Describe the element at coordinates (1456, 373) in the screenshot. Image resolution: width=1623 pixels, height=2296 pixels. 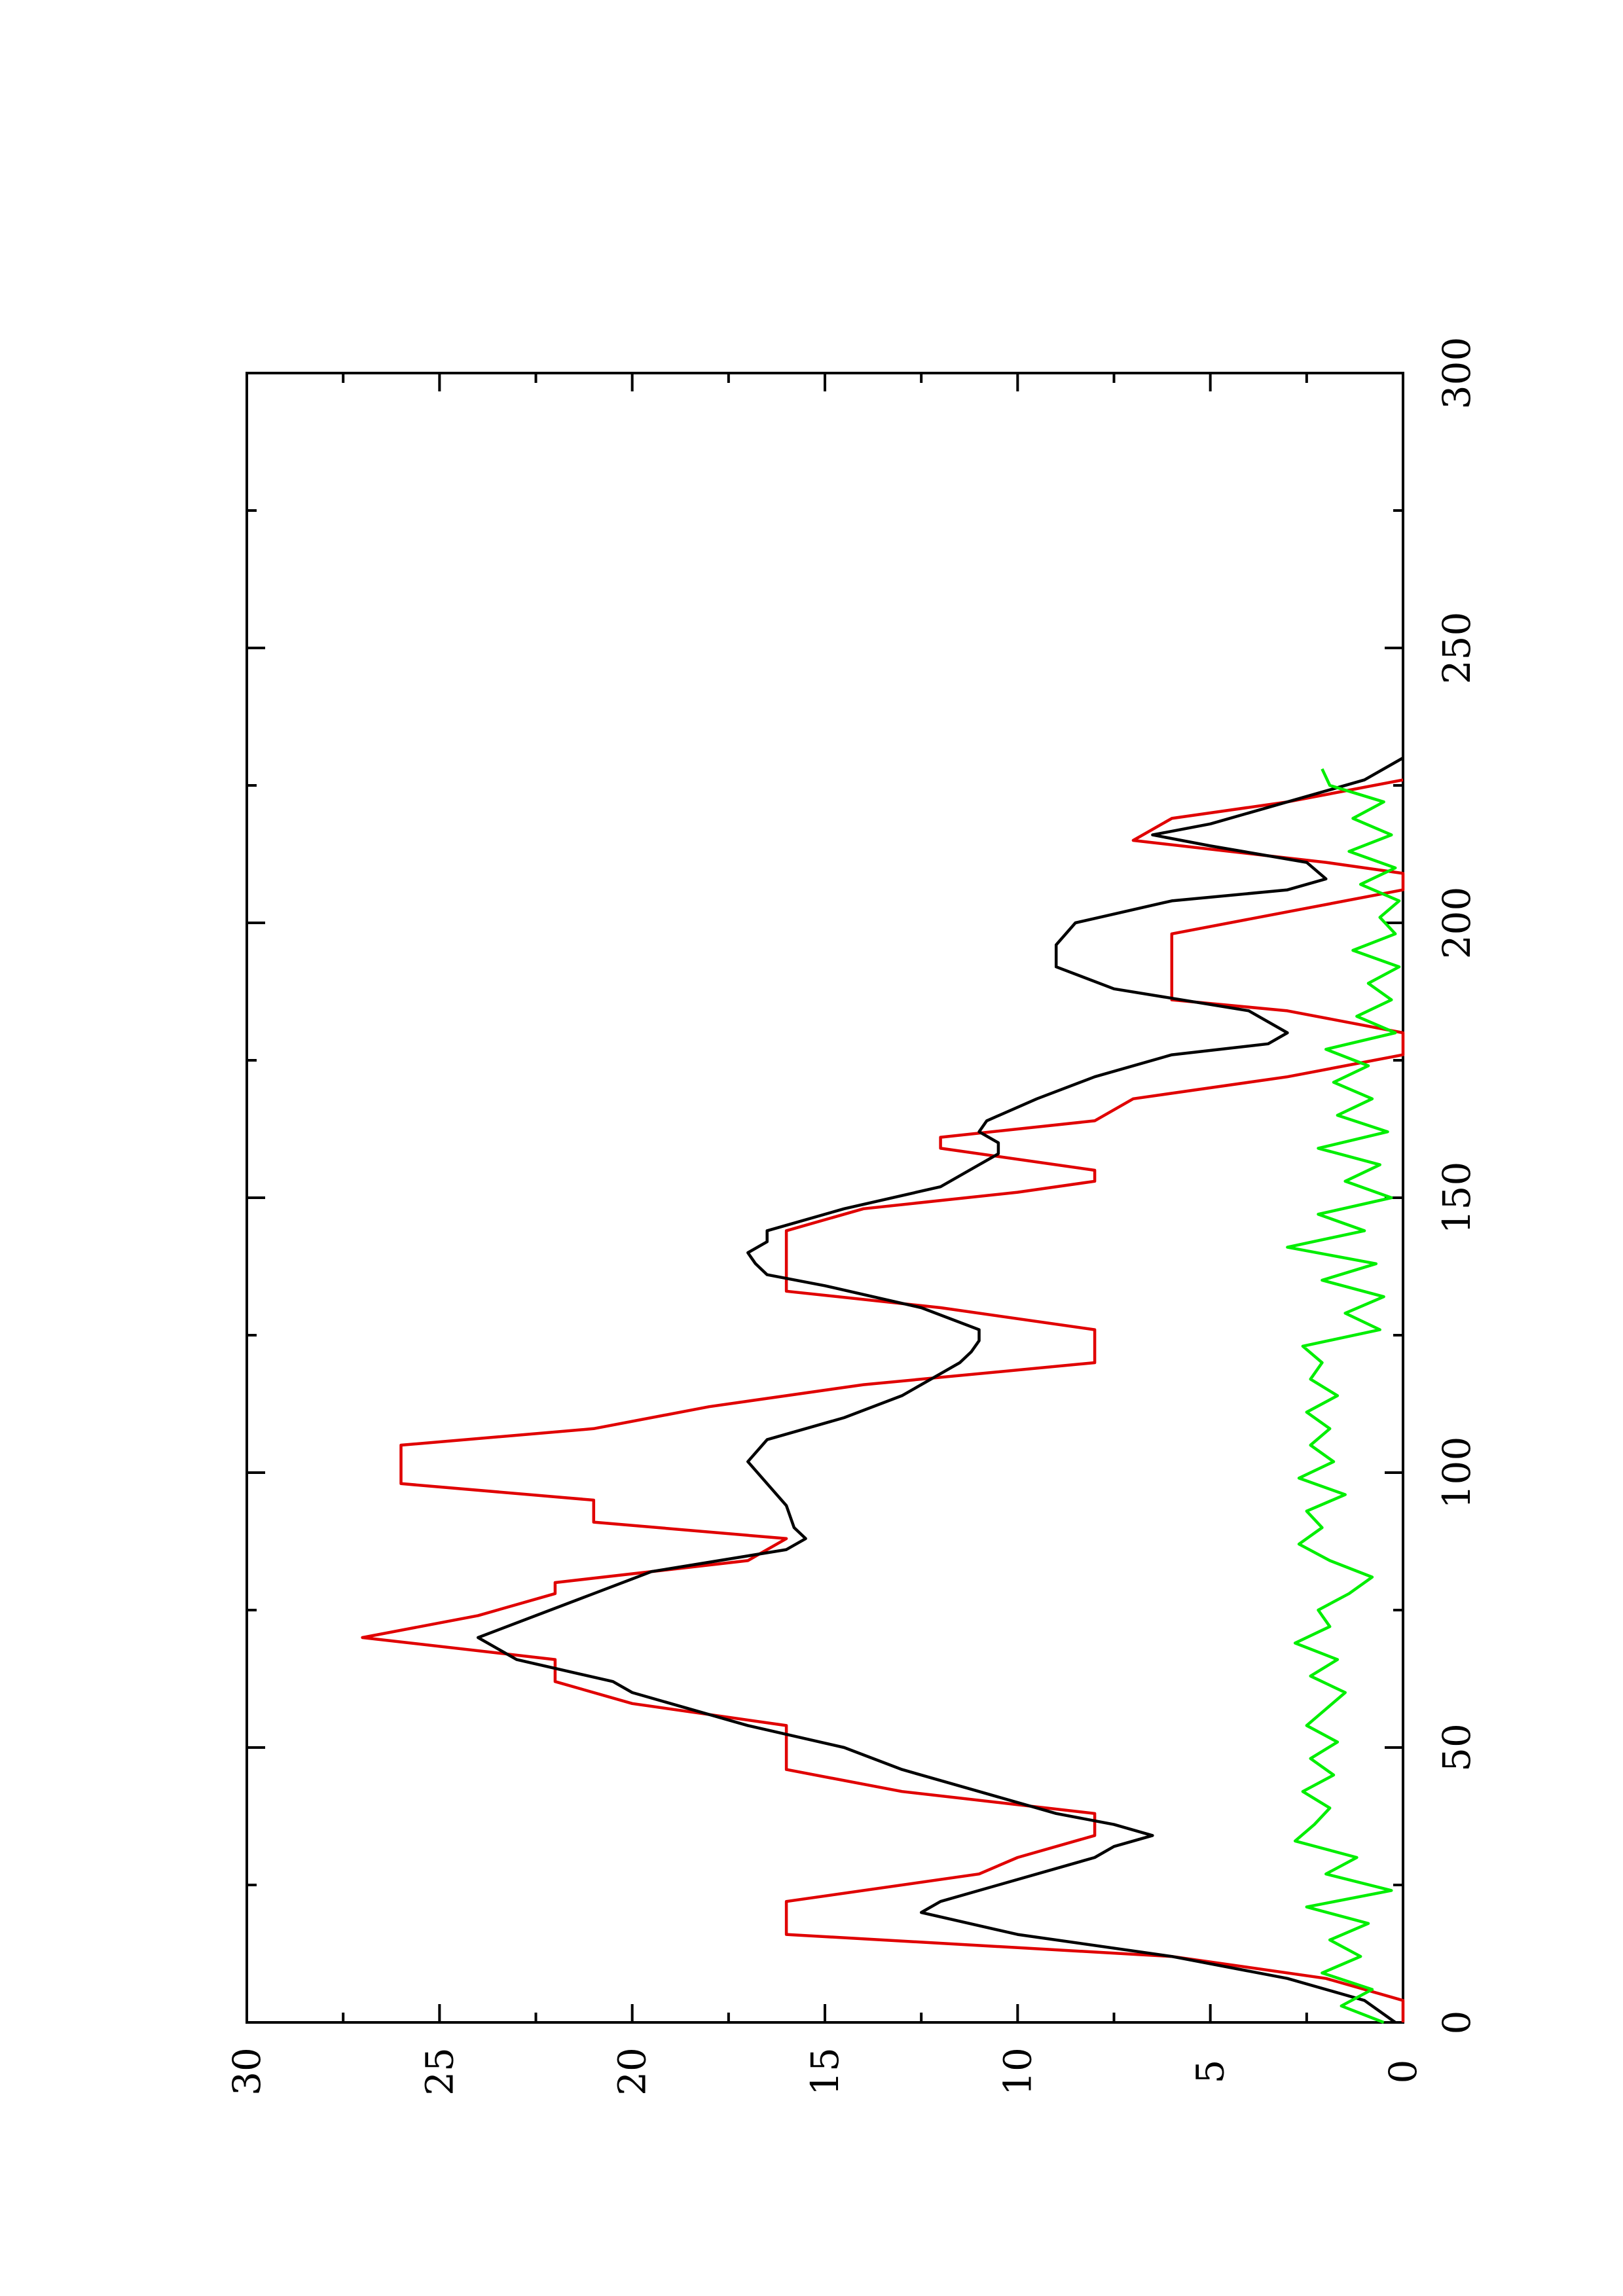
I see `x-tick-label: 300` at that location.